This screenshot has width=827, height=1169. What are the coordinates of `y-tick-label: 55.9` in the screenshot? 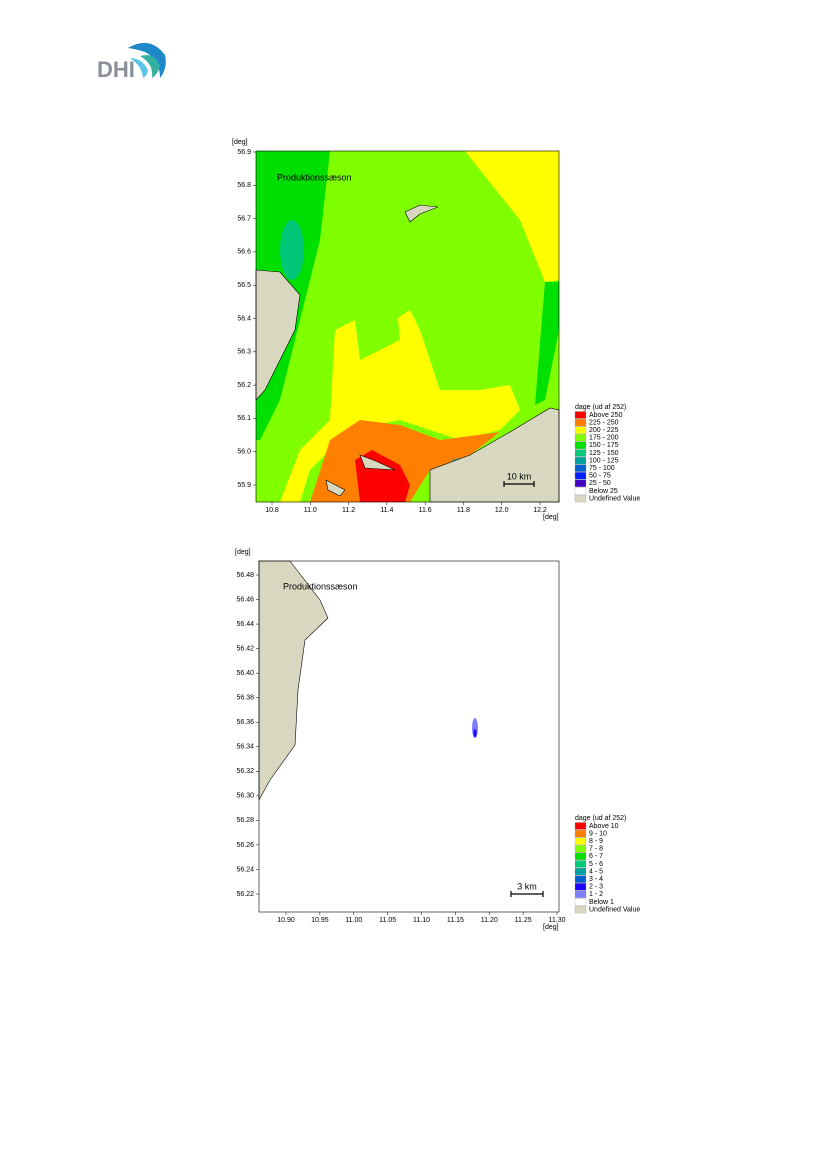 It's located at (244, 485).